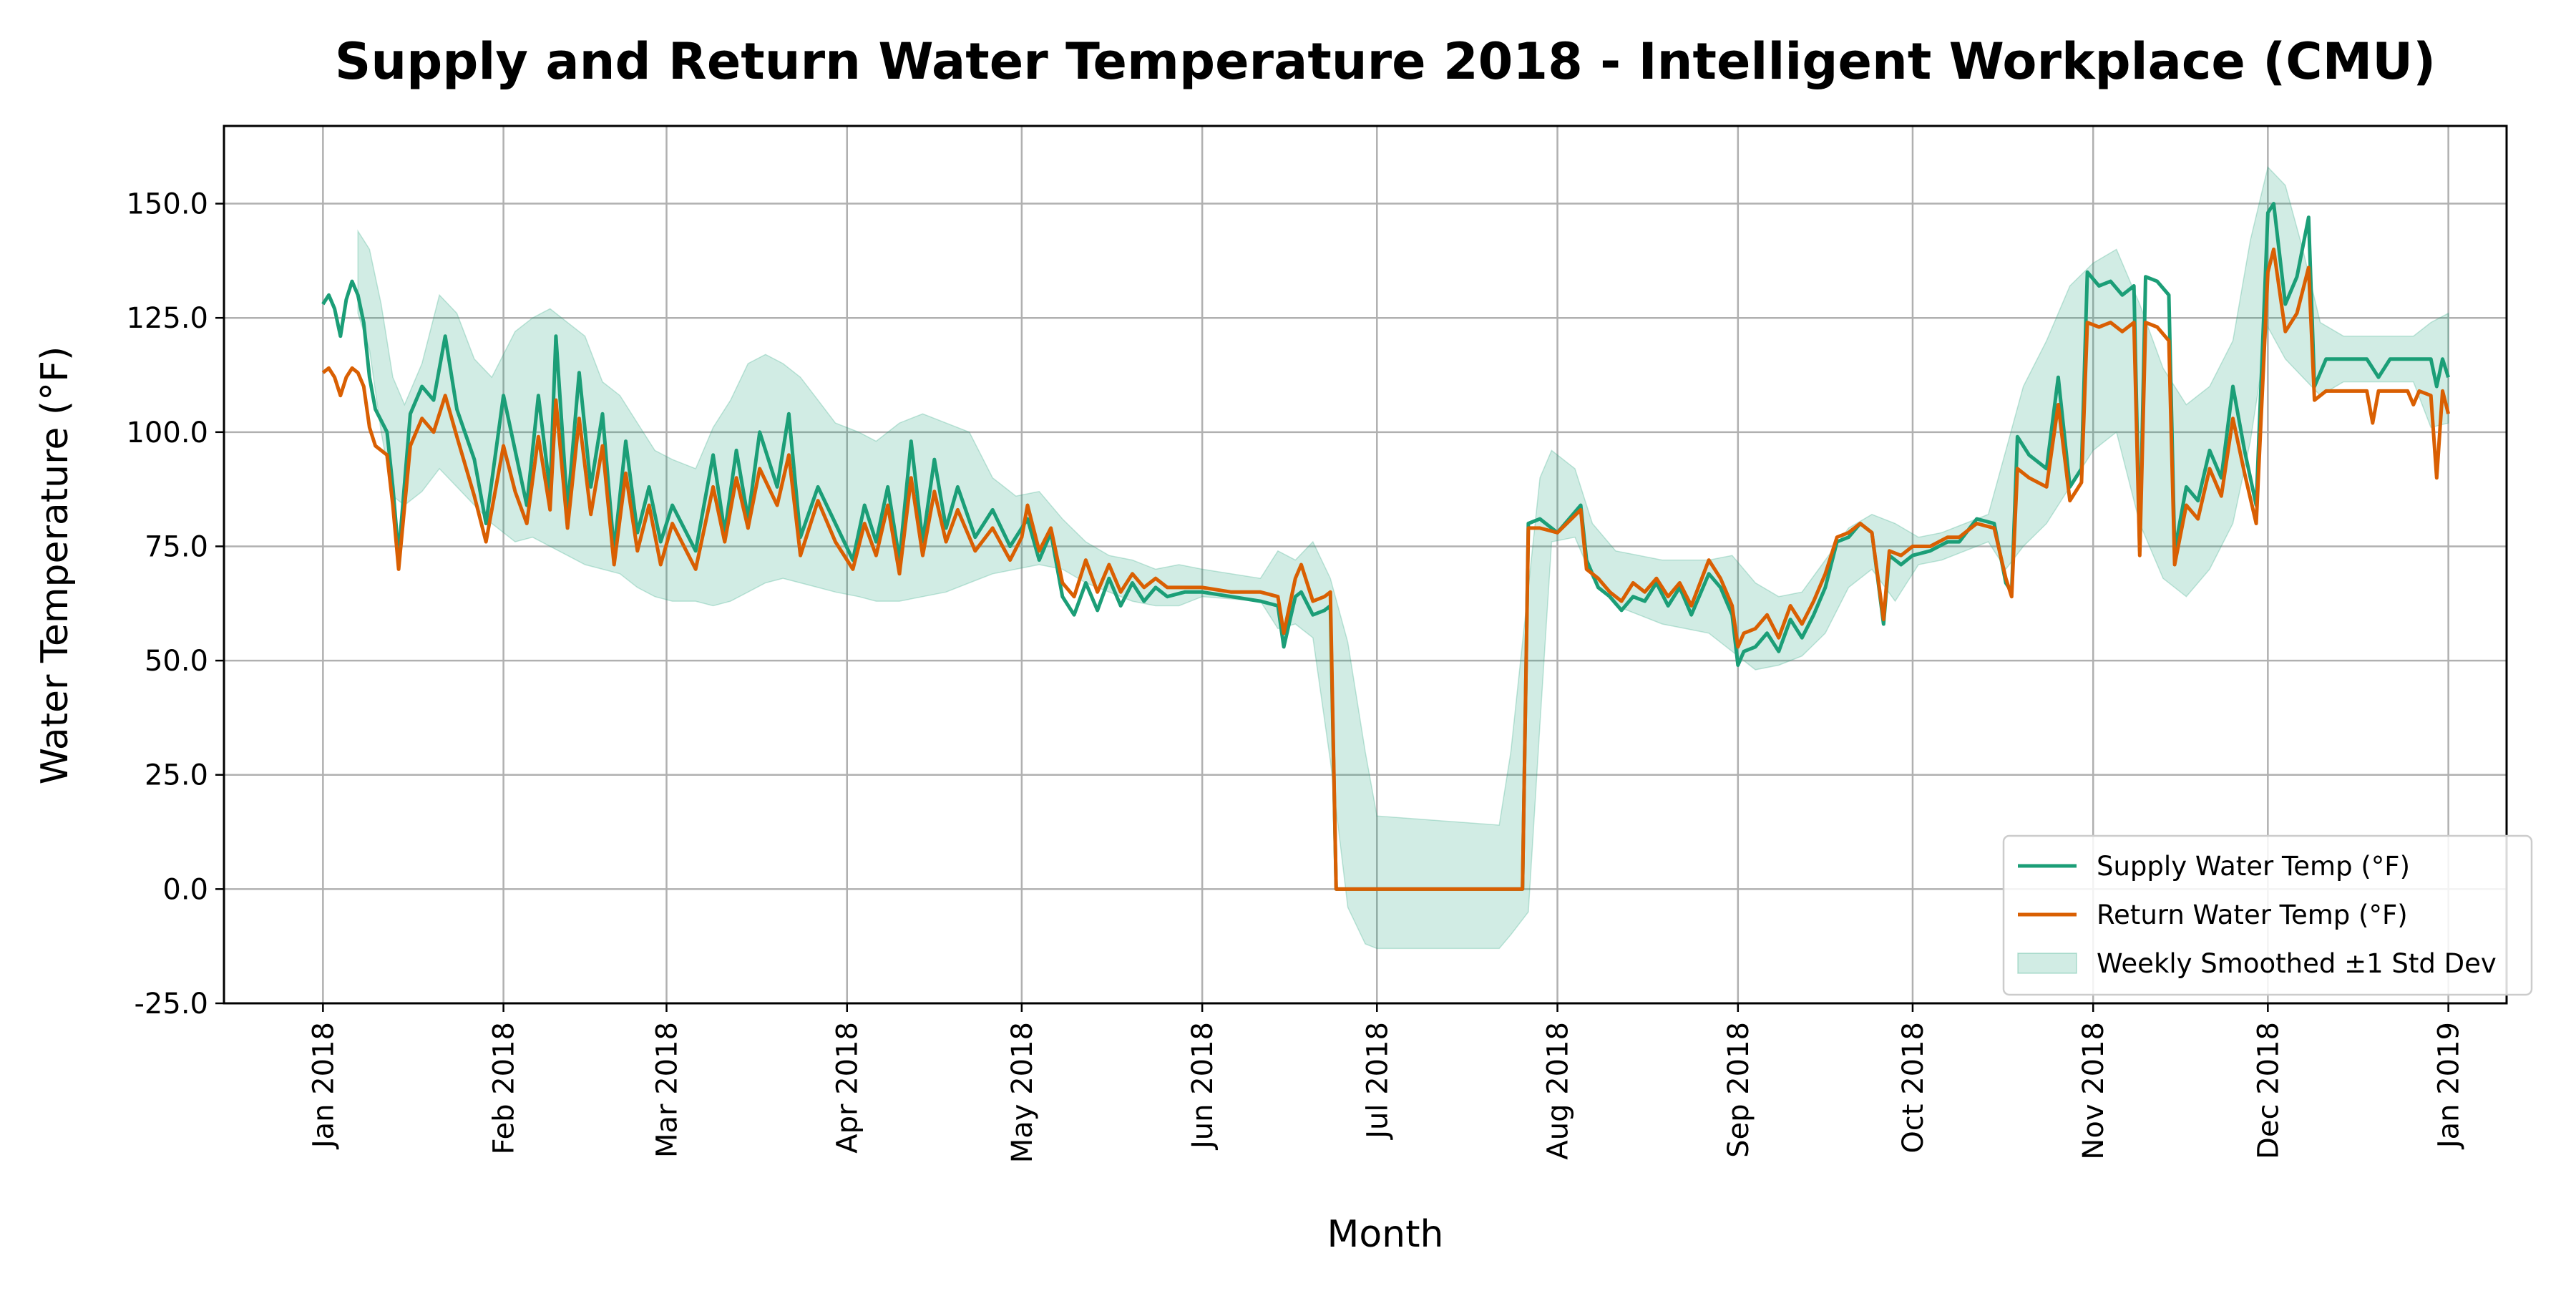  I want to click on x-tick-label: Jan 2019, so click(2449, 1086).